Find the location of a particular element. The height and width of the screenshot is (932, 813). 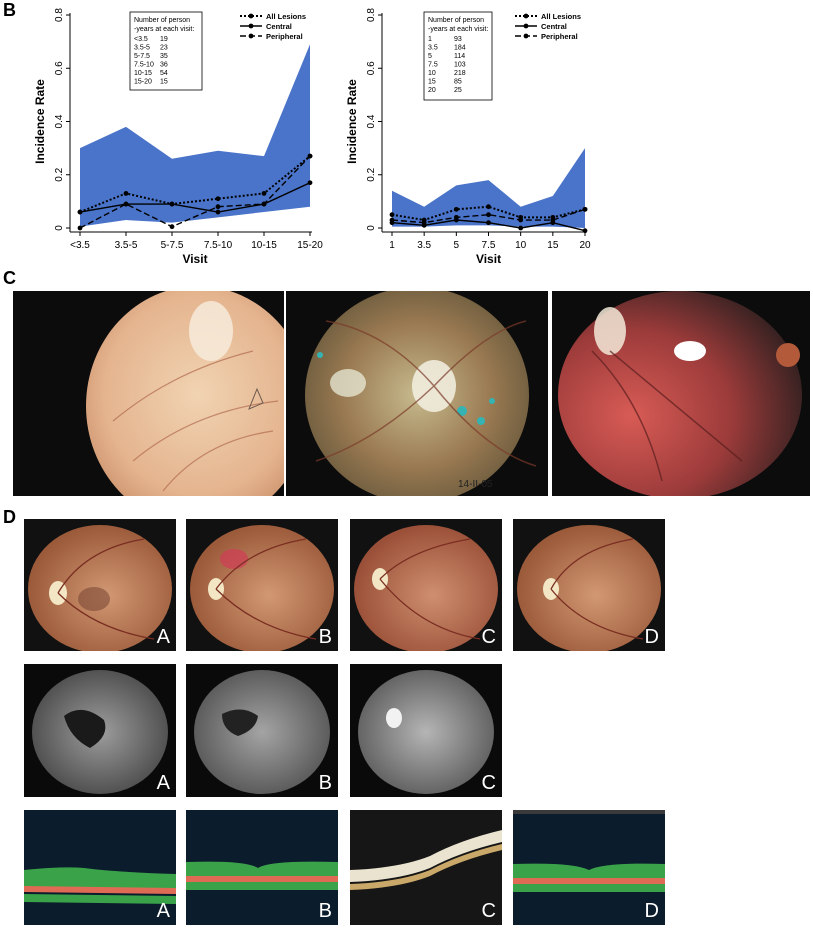

x-tick-label: 3.5 is located at coordinates (424, 245).